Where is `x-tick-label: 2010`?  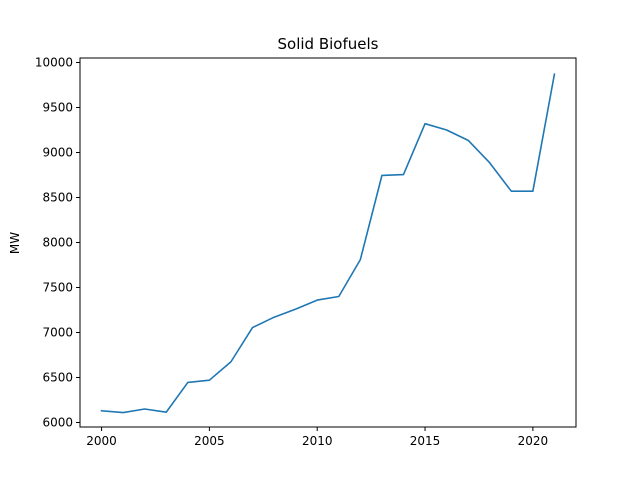
x-tick-label: 2010 is located at coordinates (317, 441).